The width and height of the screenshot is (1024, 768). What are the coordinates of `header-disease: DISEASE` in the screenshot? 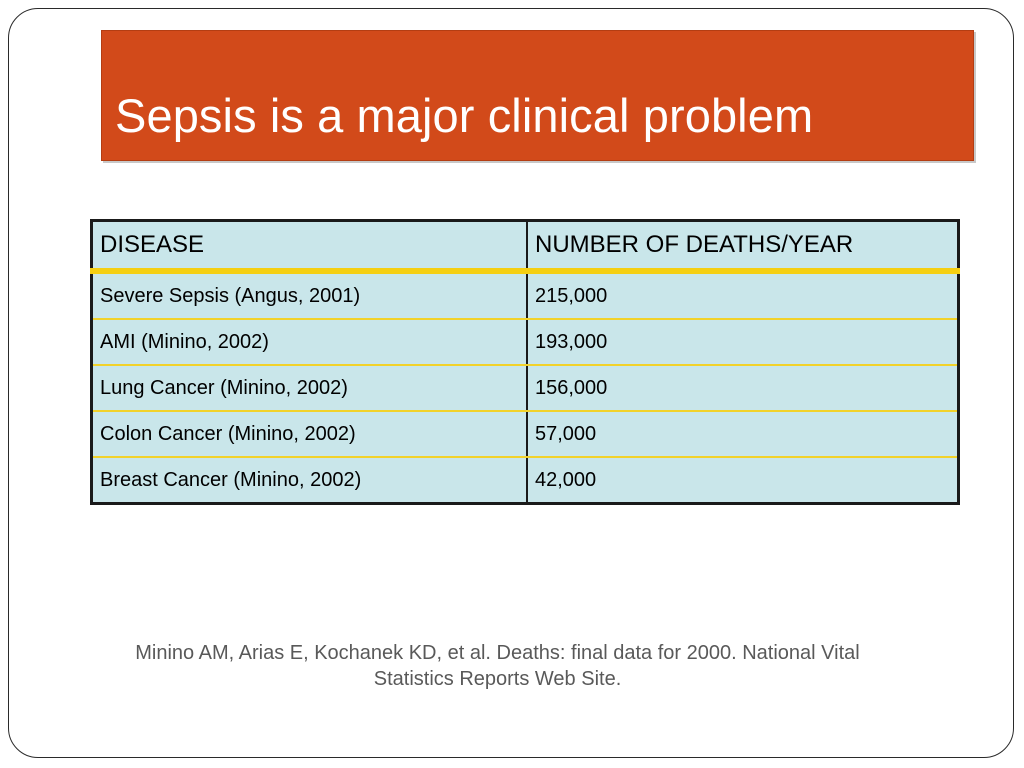 It's located at (309, 247).